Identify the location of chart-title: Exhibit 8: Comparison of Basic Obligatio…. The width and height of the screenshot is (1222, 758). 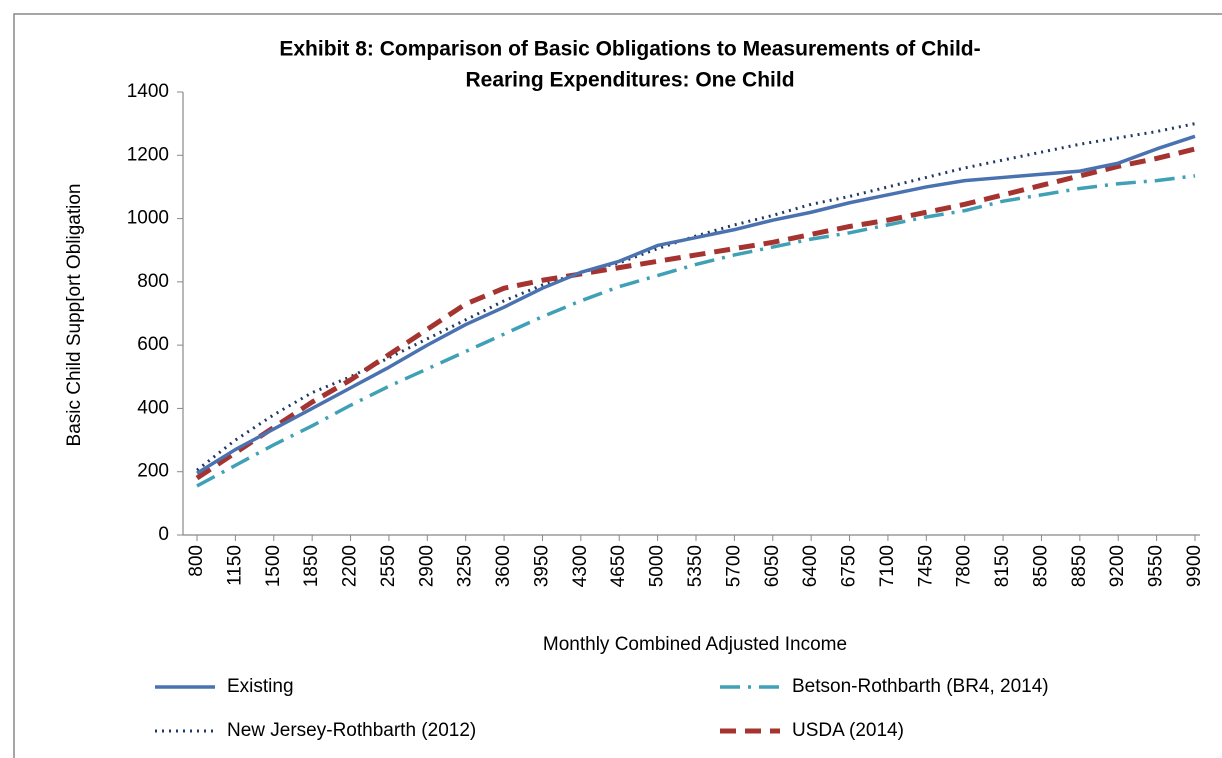
(629, 49).